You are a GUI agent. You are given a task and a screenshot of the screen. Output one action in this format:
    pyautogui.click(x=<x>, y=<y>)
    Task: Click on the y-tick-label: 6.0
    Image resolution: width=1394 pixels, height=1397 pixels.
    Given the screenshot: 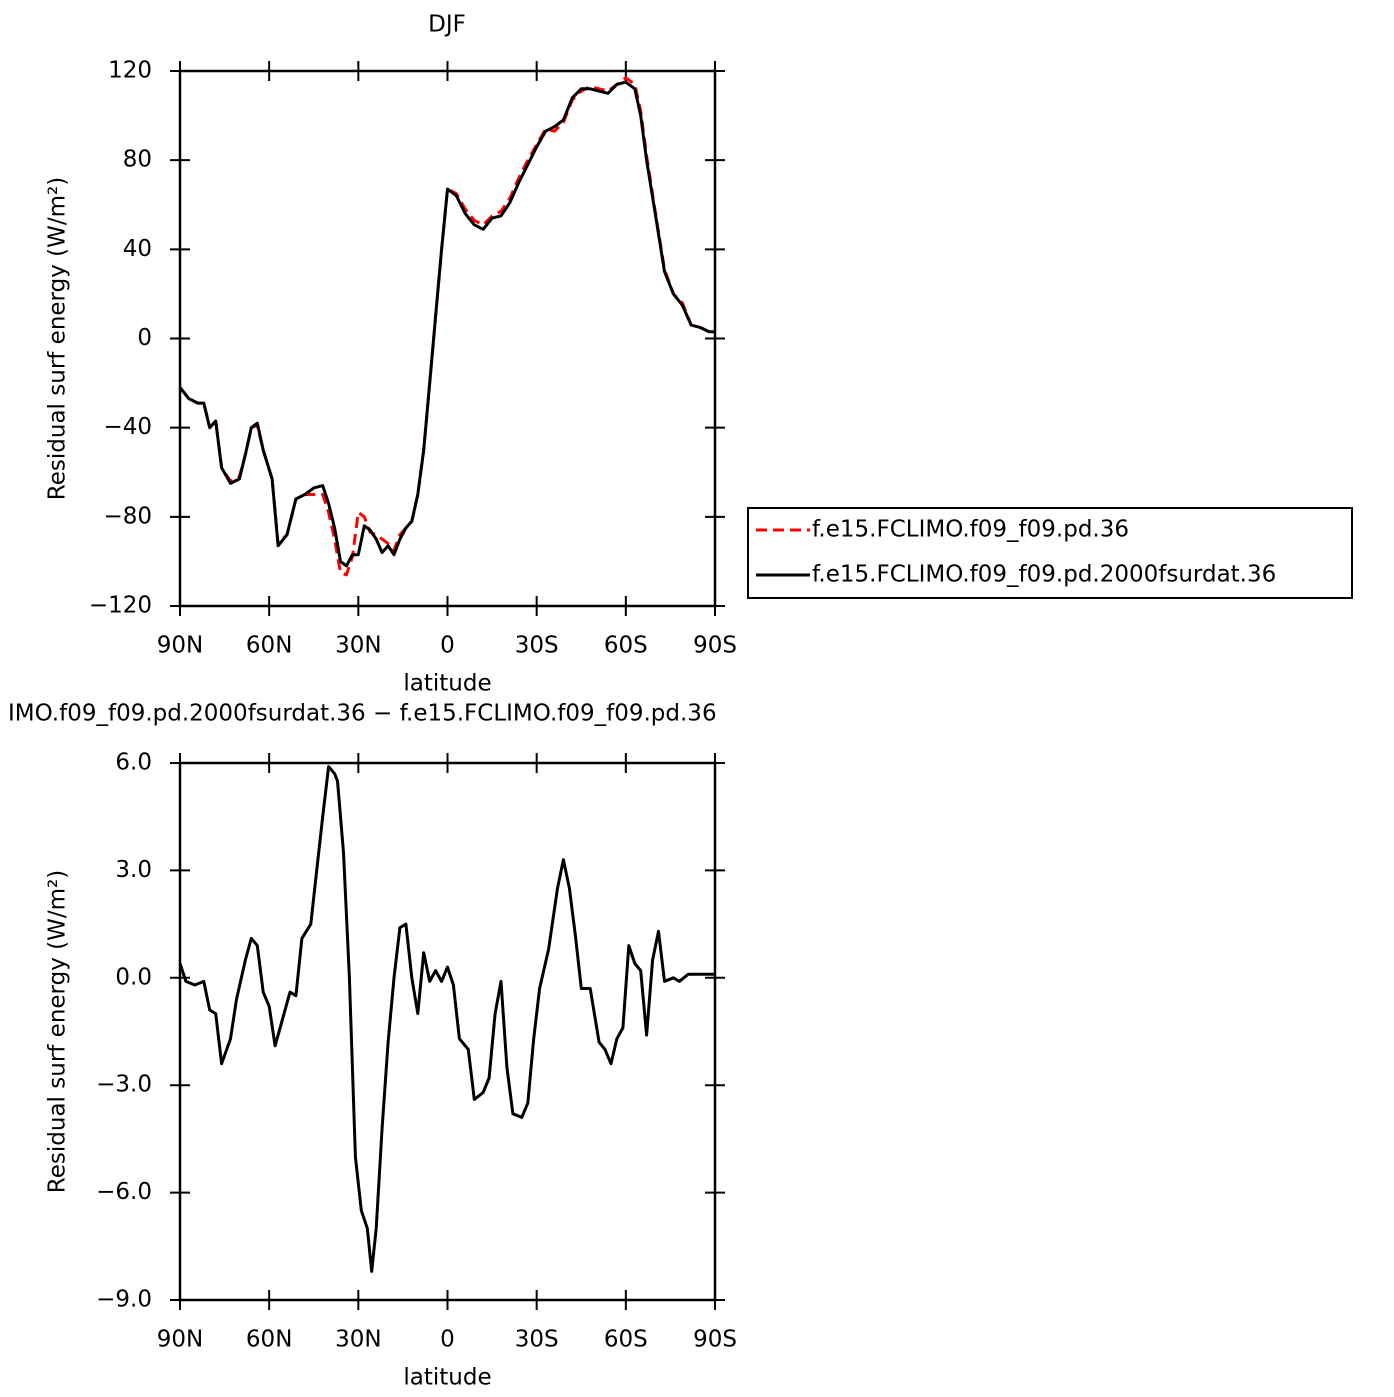 What is the action you would take?
    pyautogui.click(x=133, y=763)
    